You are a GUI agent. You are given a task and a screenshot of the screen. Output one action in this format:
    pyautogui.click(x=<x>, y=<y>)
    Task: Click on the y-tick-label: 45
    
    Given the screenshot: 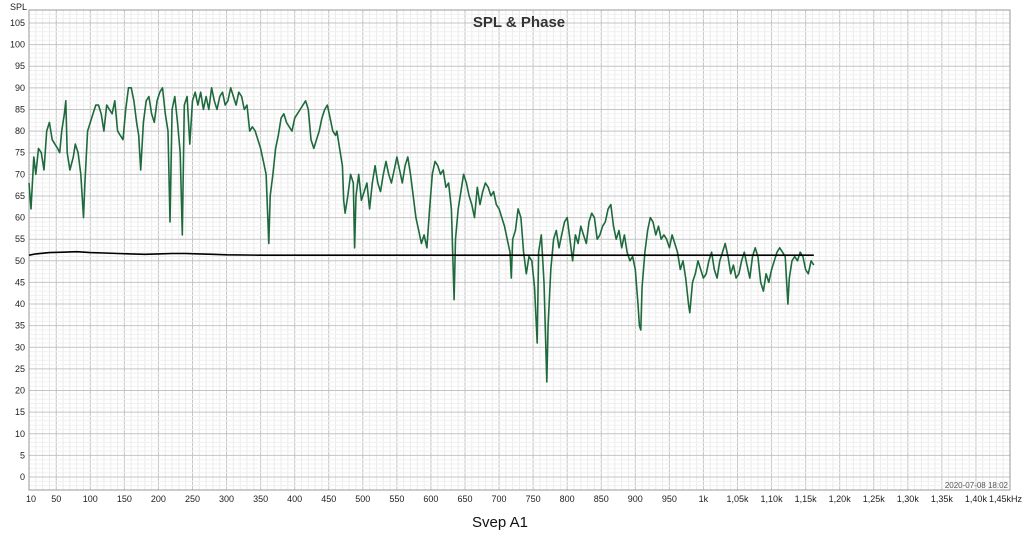 What is the action you would take?
    pyautogui.click(x=20, y=282)
    